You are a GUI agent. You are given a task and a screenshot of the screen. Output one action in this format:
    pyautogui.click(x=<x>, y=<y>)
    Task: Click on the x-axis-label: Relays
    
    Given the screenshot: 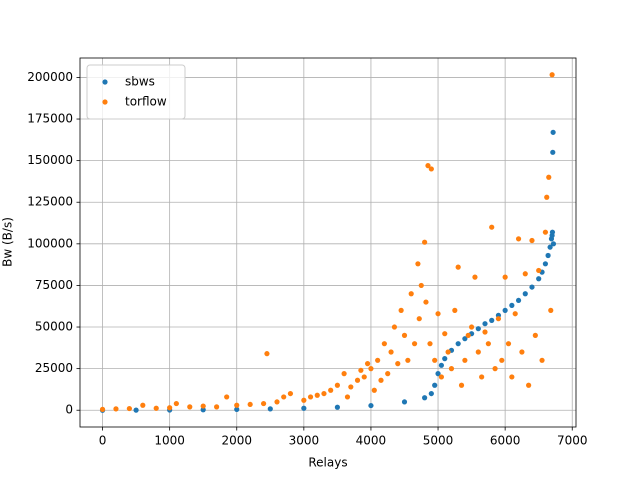 What is the action you would take?
    pyautogui.click(x=327, y=463)
    